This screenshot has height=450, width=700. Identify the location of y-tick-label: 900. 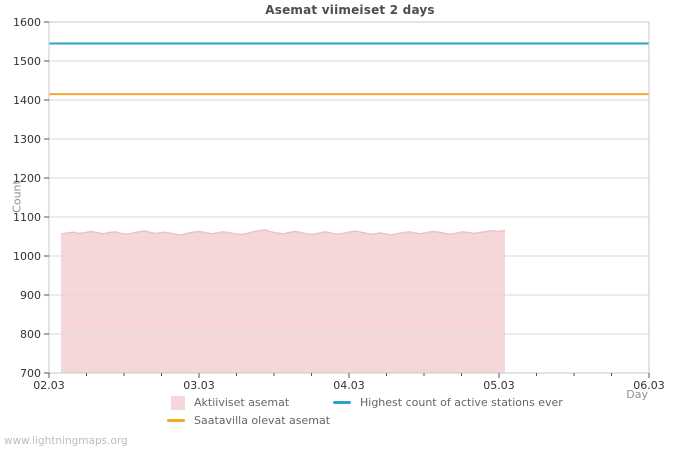
(30, 295).